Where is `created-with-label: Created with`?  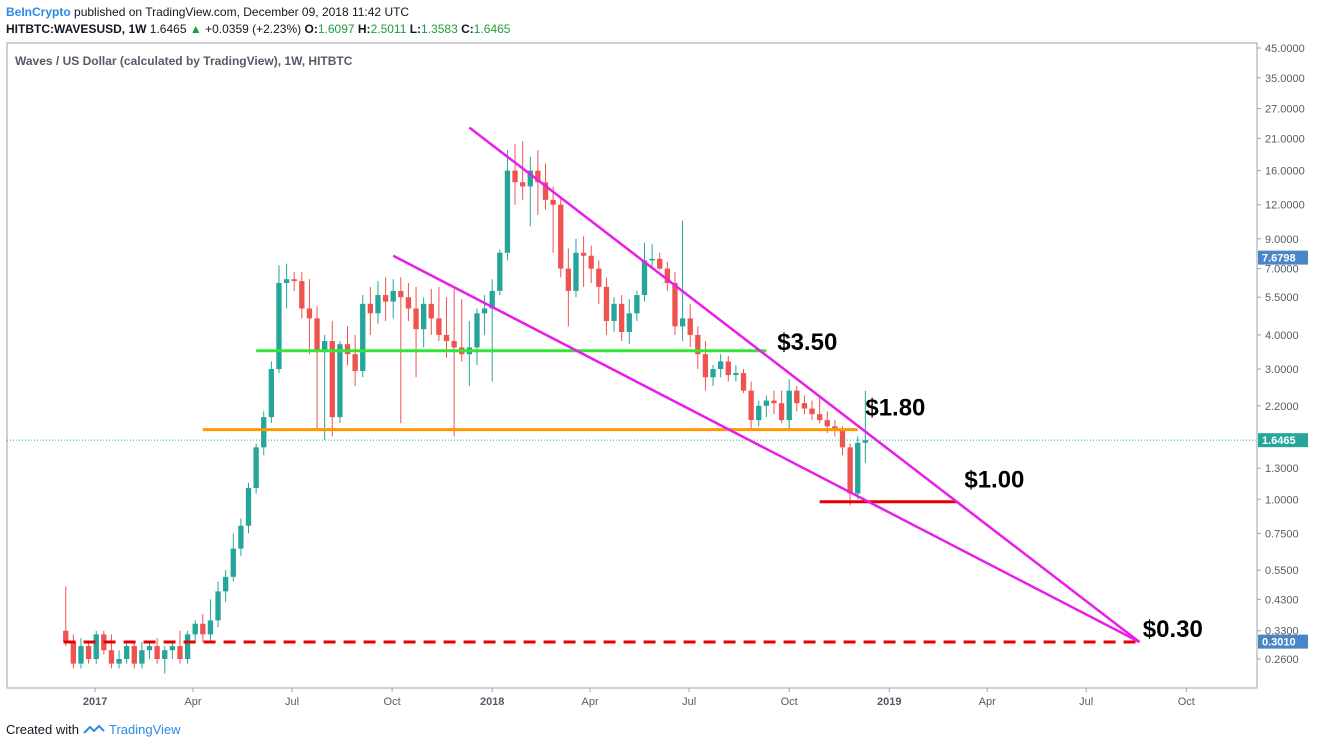 created-with-label: Created with is located at coordinates (42, 729).